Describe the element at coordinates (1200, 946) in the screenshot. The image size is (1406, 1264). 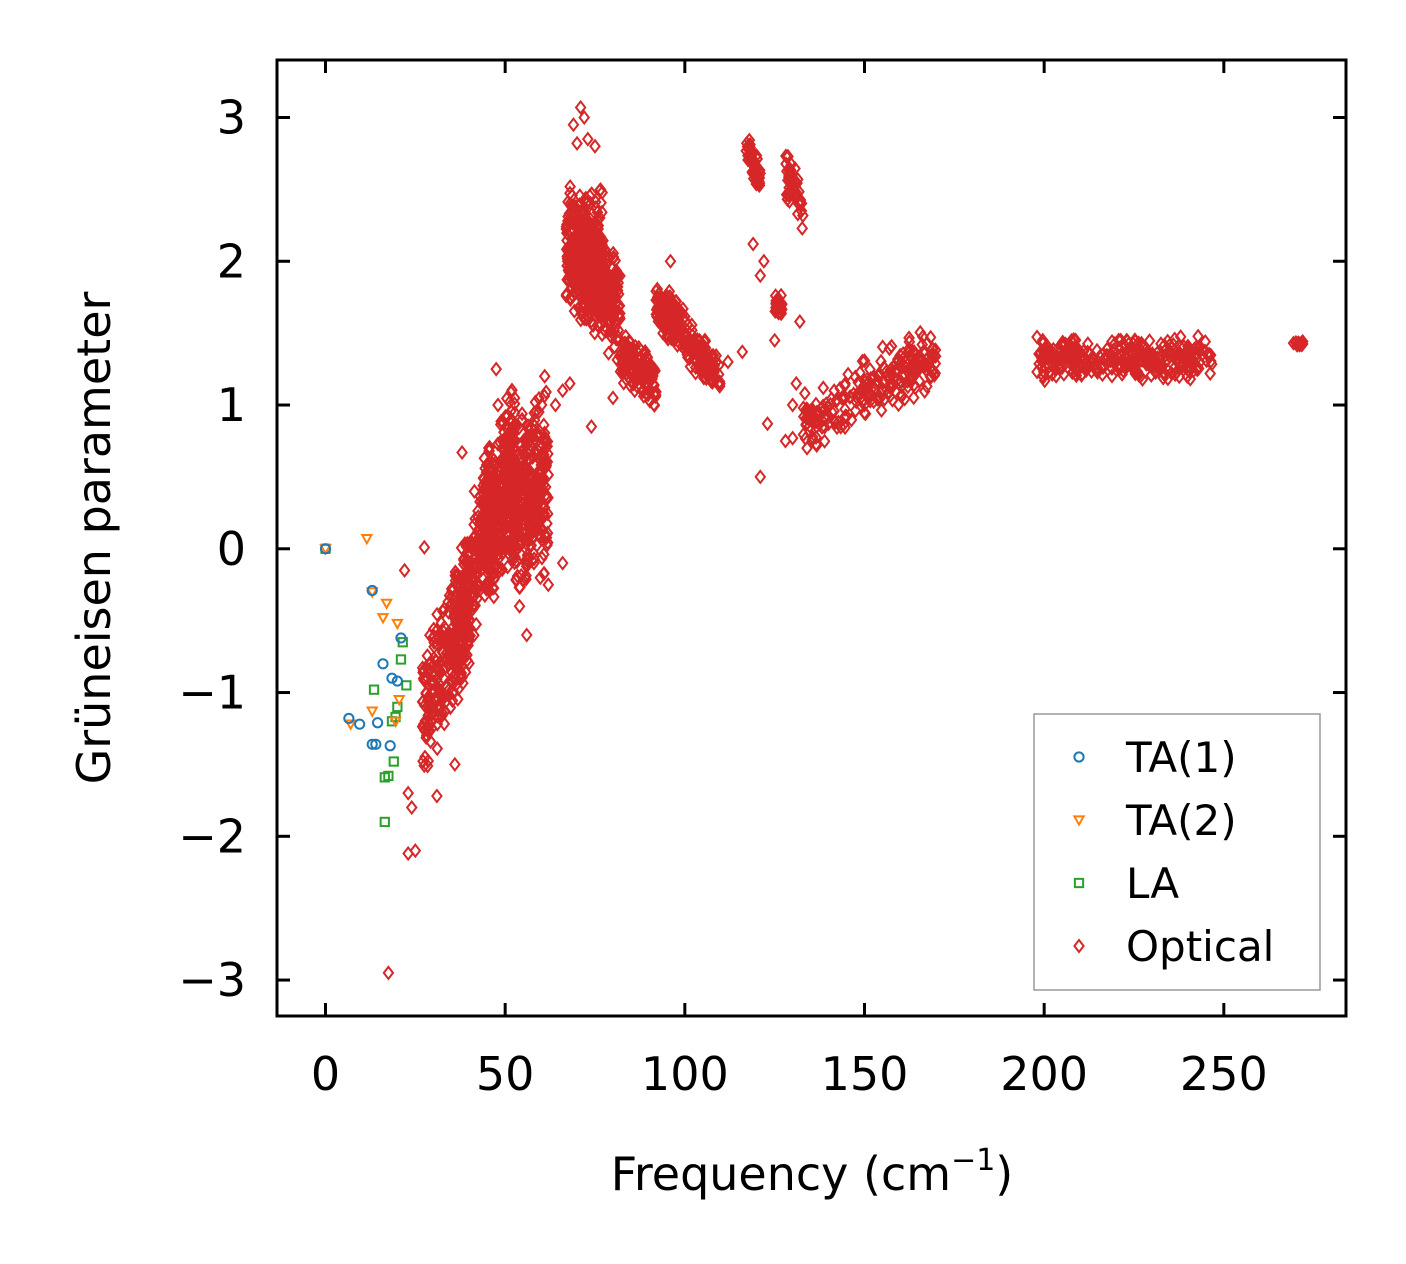
I see `legend-label: Optical` at that location.